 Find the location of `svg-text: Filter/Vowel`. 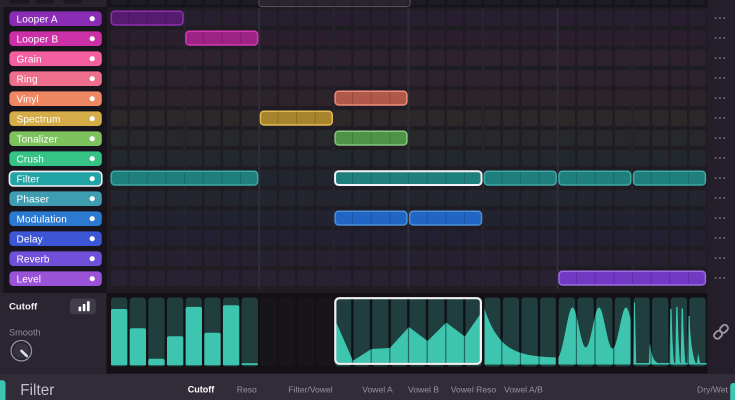

svg-text: Filter/Vowel is located at coordinates (310, 390).